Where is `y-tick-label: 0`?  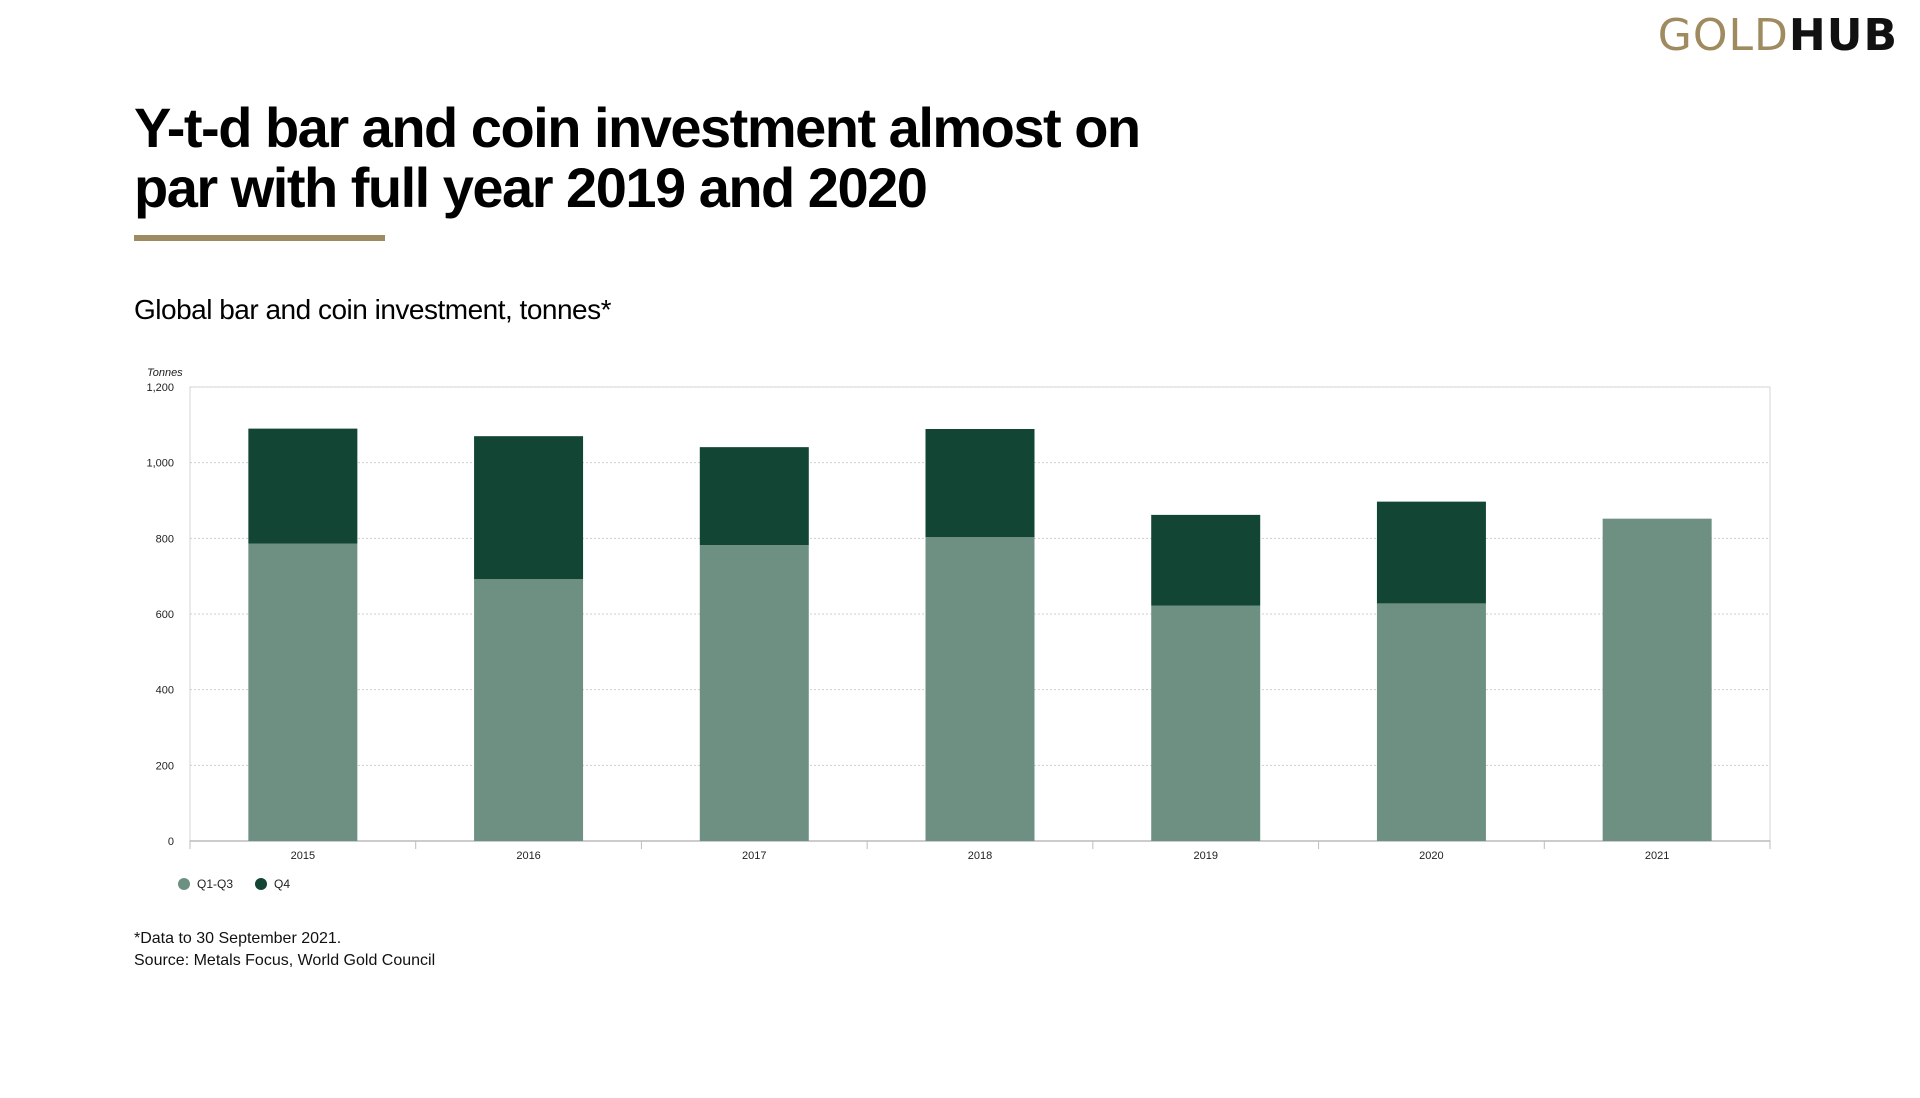
y-tick-label: 0 is located at coordinates (171, 842).